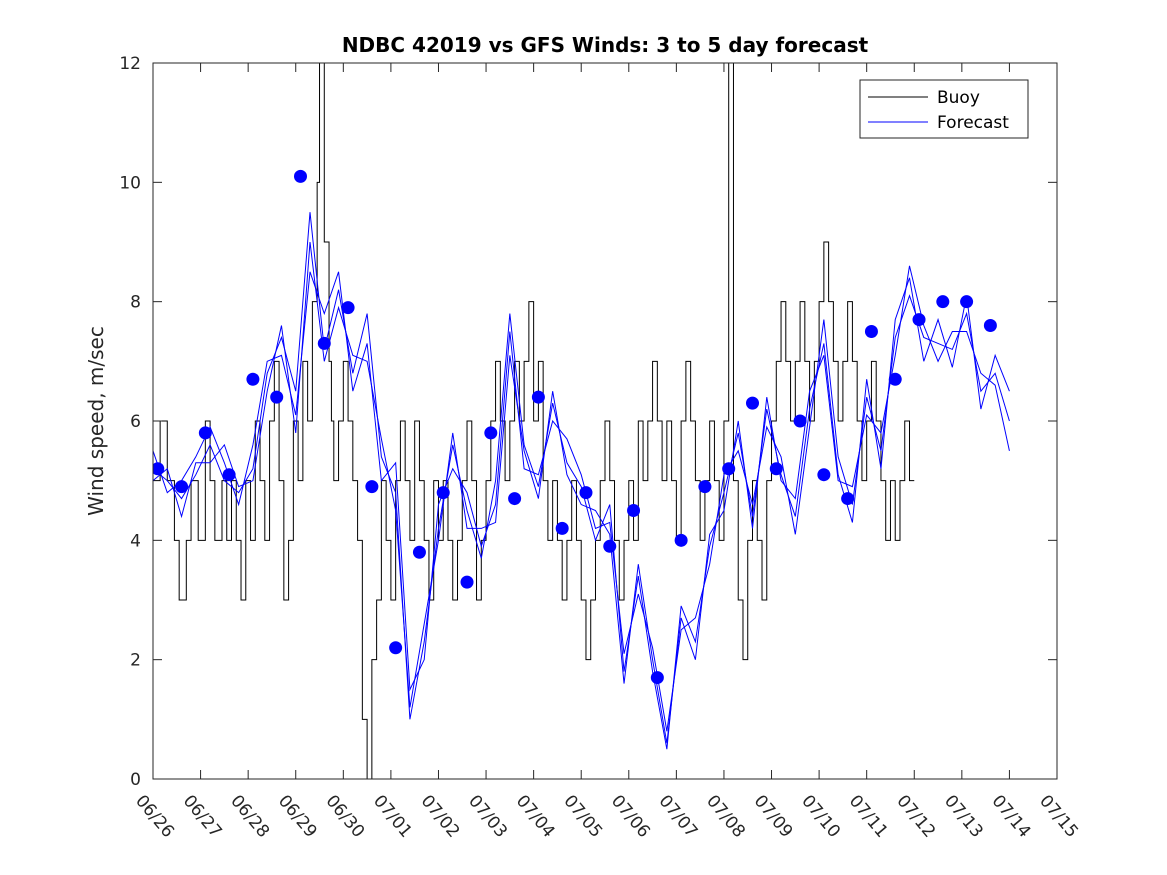  Describe the element at coordinates (958, 98) in the screenshot. I see `legend-label-buoy: Buoy` at that location.